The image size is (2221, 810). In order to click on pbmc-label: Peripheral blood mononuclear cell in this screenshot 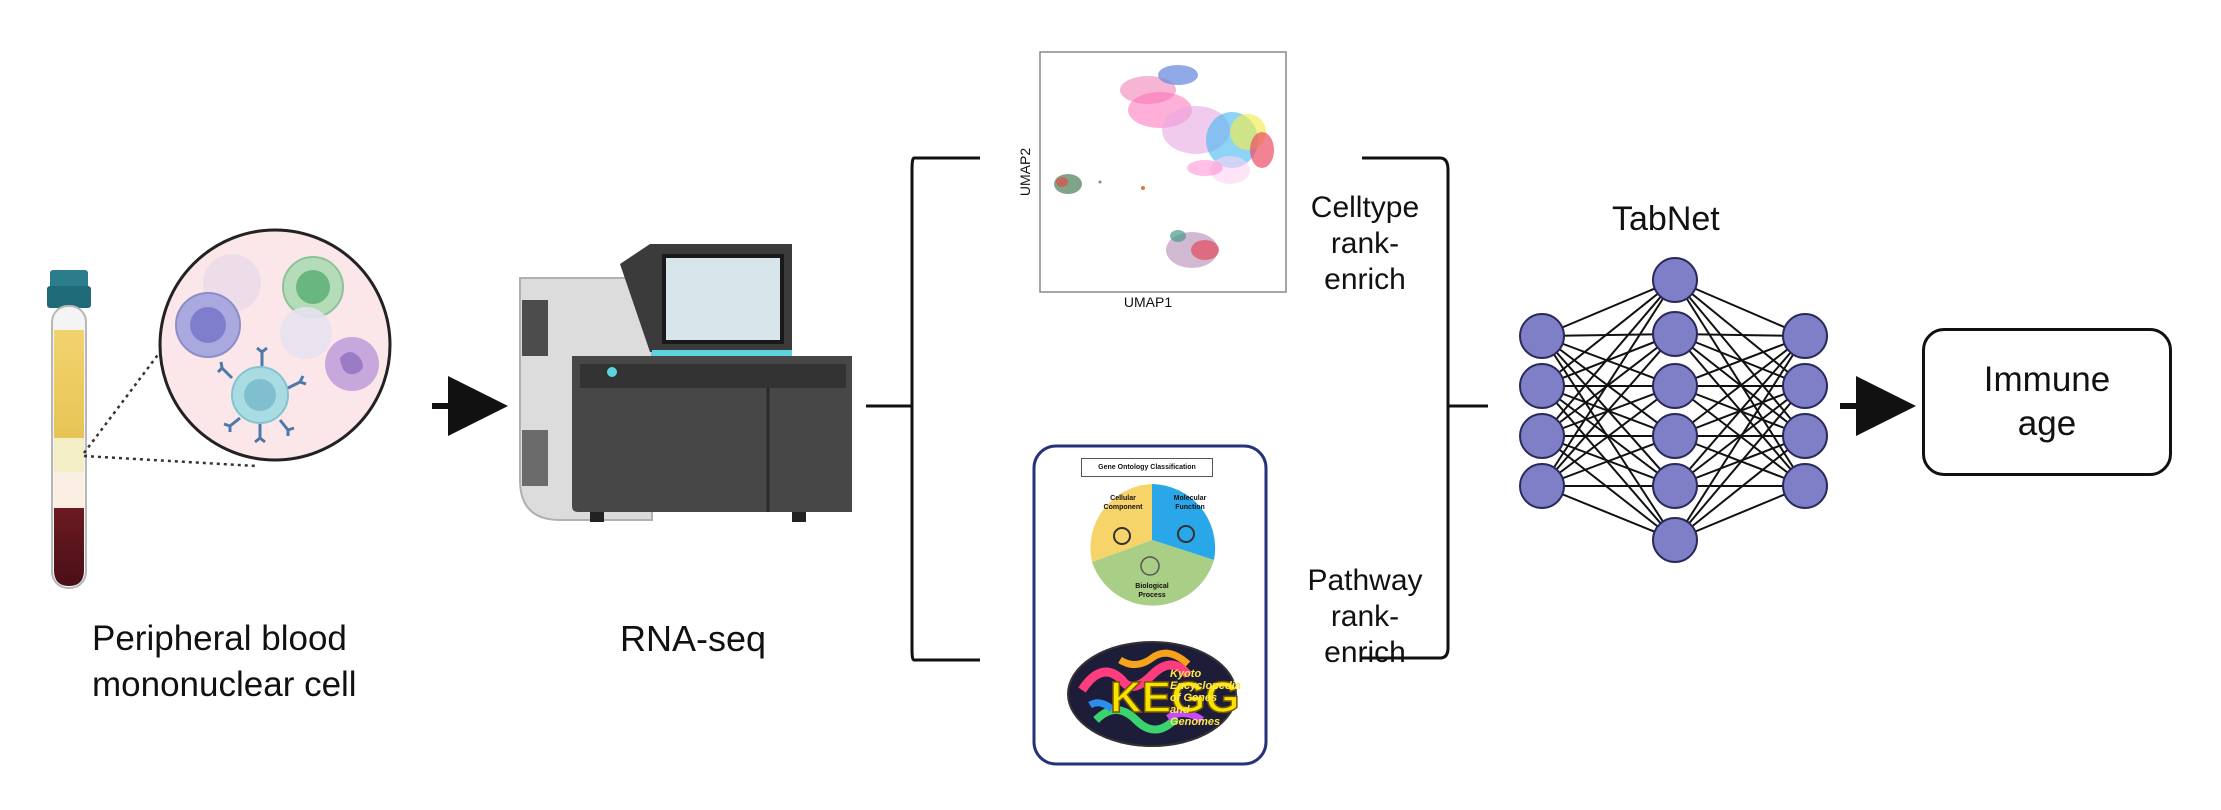, I will do `click(224, 662)`.